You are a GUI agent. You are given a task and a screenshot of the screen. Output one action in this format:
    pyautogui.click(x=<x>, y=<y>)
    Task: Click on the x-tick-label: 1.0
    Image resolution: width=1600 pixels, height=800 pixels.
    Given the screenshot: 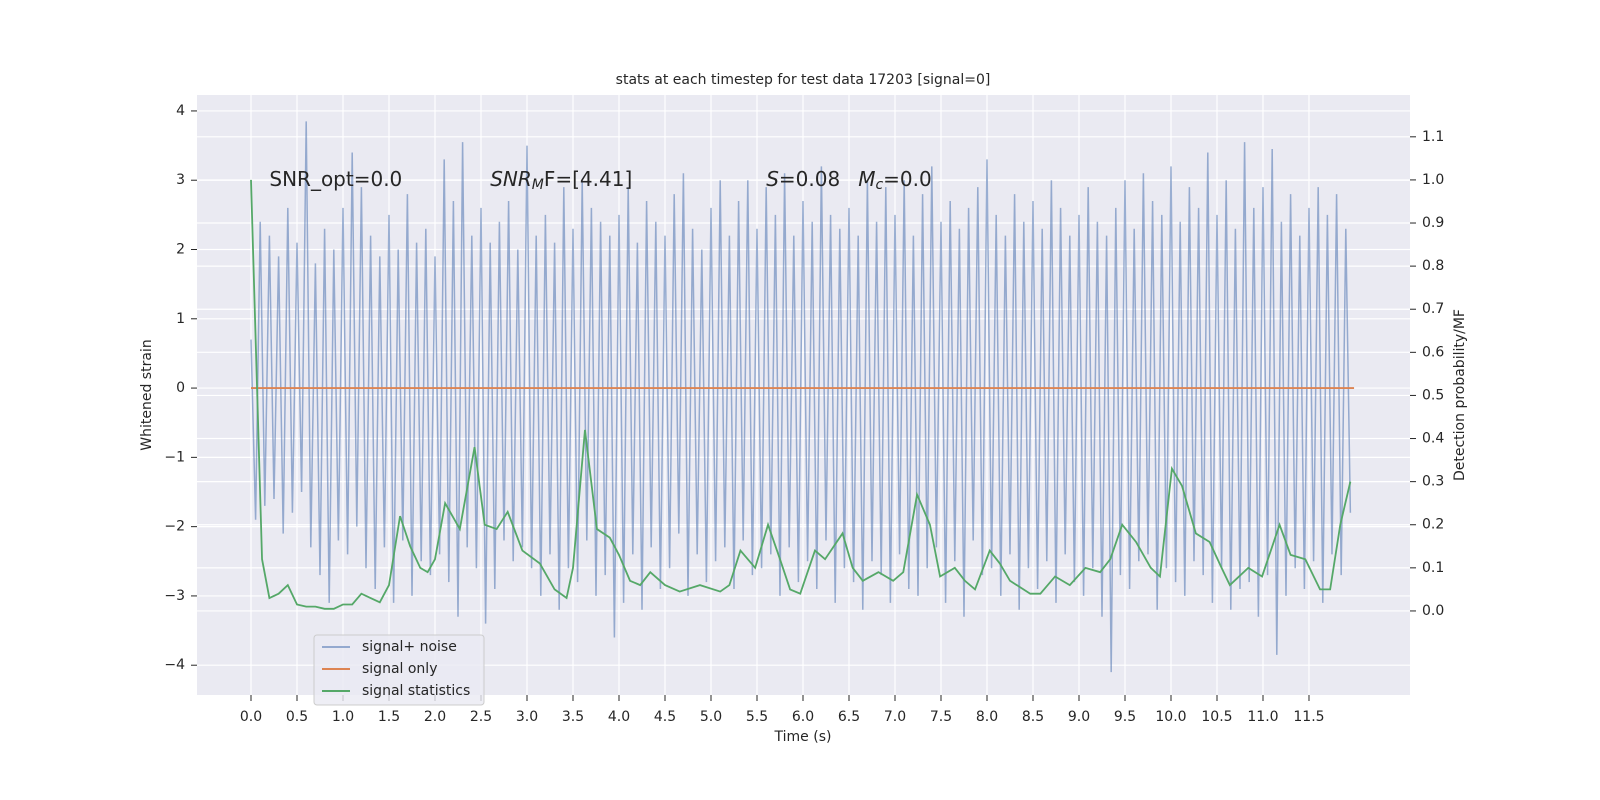 What is the action you would take?
    pyautogui.click(x=343, y=717)
    